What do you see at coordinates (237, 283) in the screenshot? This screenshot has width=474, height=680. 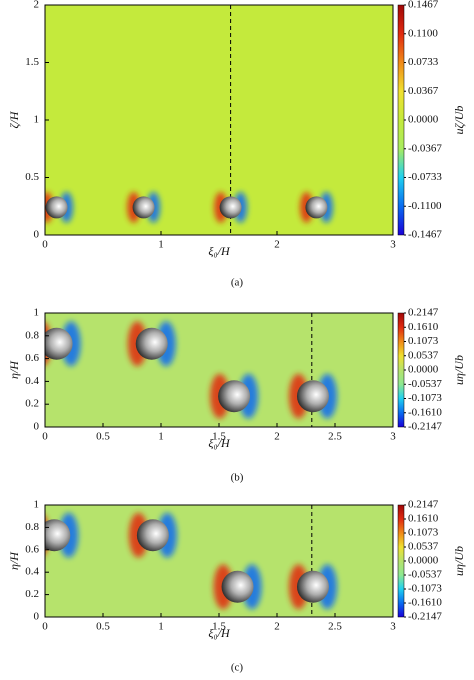 I see `caption: (a)` at bounding box center [237, 283].